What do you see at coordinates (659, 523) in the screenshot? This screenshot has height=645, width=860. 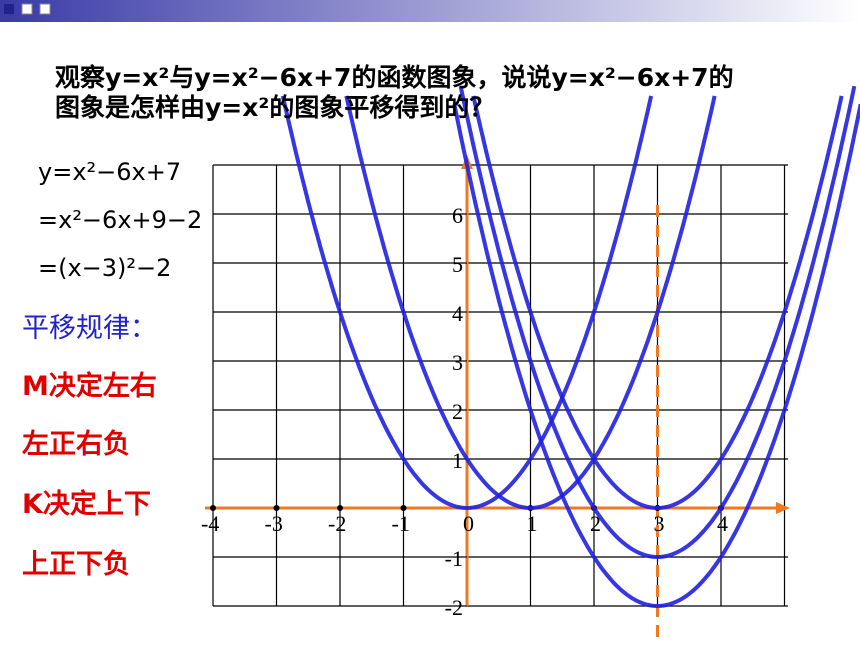 I see `x-tick-label: 3` at bounding box center [659, 523].